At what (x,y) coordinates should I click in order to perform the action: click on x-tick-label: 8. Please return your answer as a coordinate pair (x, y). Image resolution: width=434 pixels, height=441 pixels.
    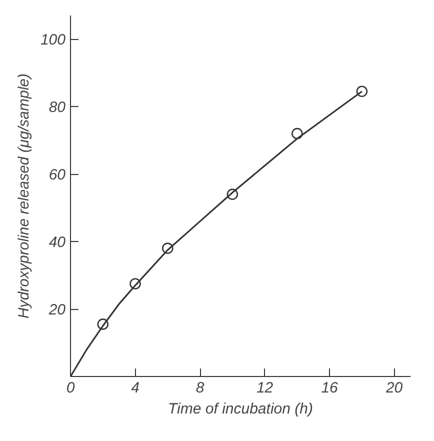
    Looking at the image, I should click on (200, 388).